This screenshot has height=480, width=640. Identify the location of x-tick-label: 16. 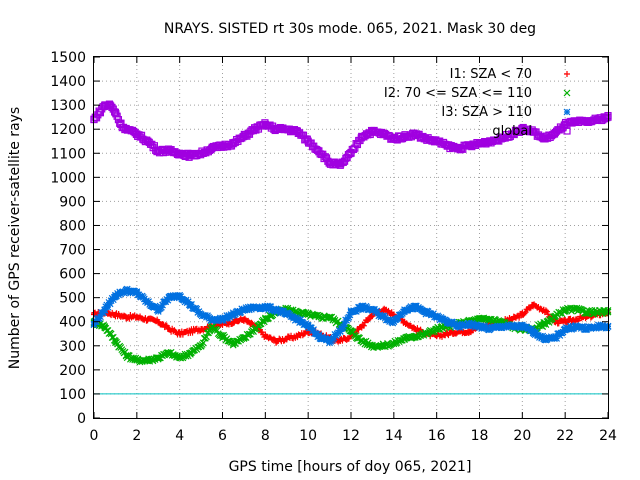
(437, 436).